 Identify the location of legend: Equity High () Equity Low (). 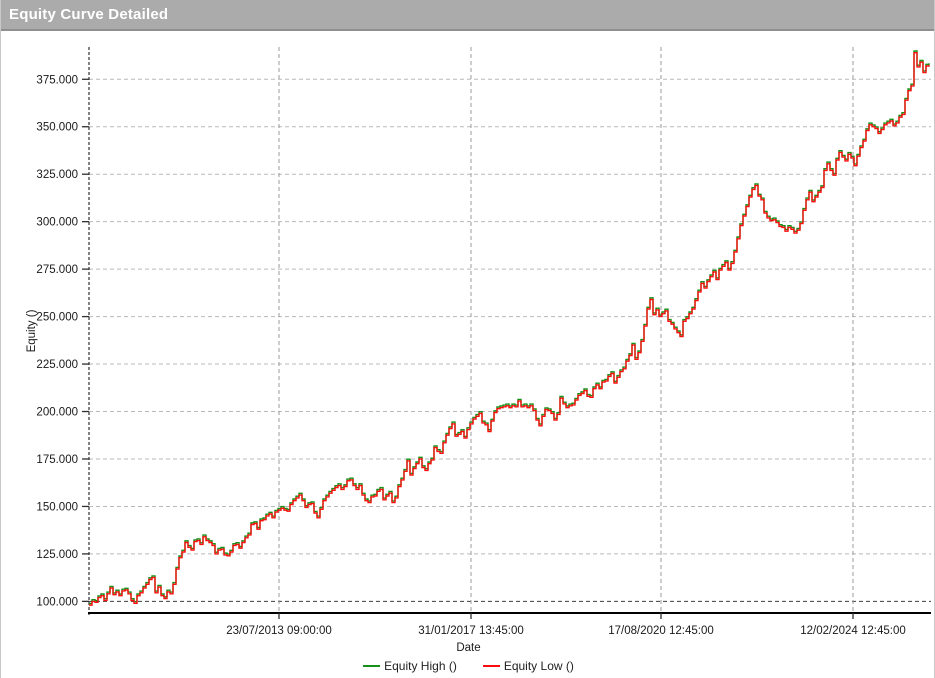
(467, 666).